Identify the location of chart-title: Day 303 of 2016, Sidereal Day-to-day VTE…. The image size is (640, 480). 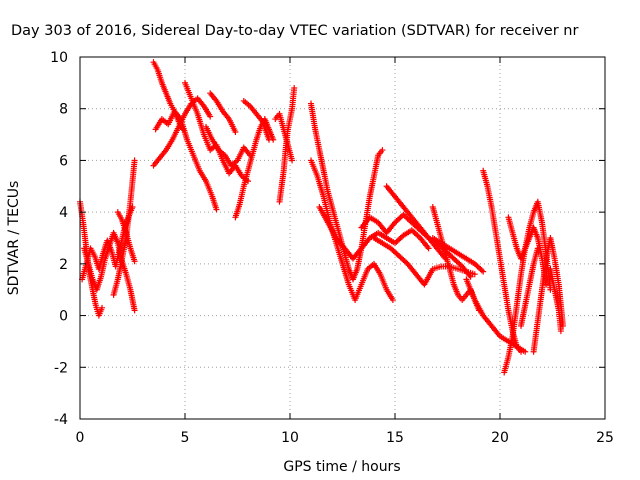
(294, 31).